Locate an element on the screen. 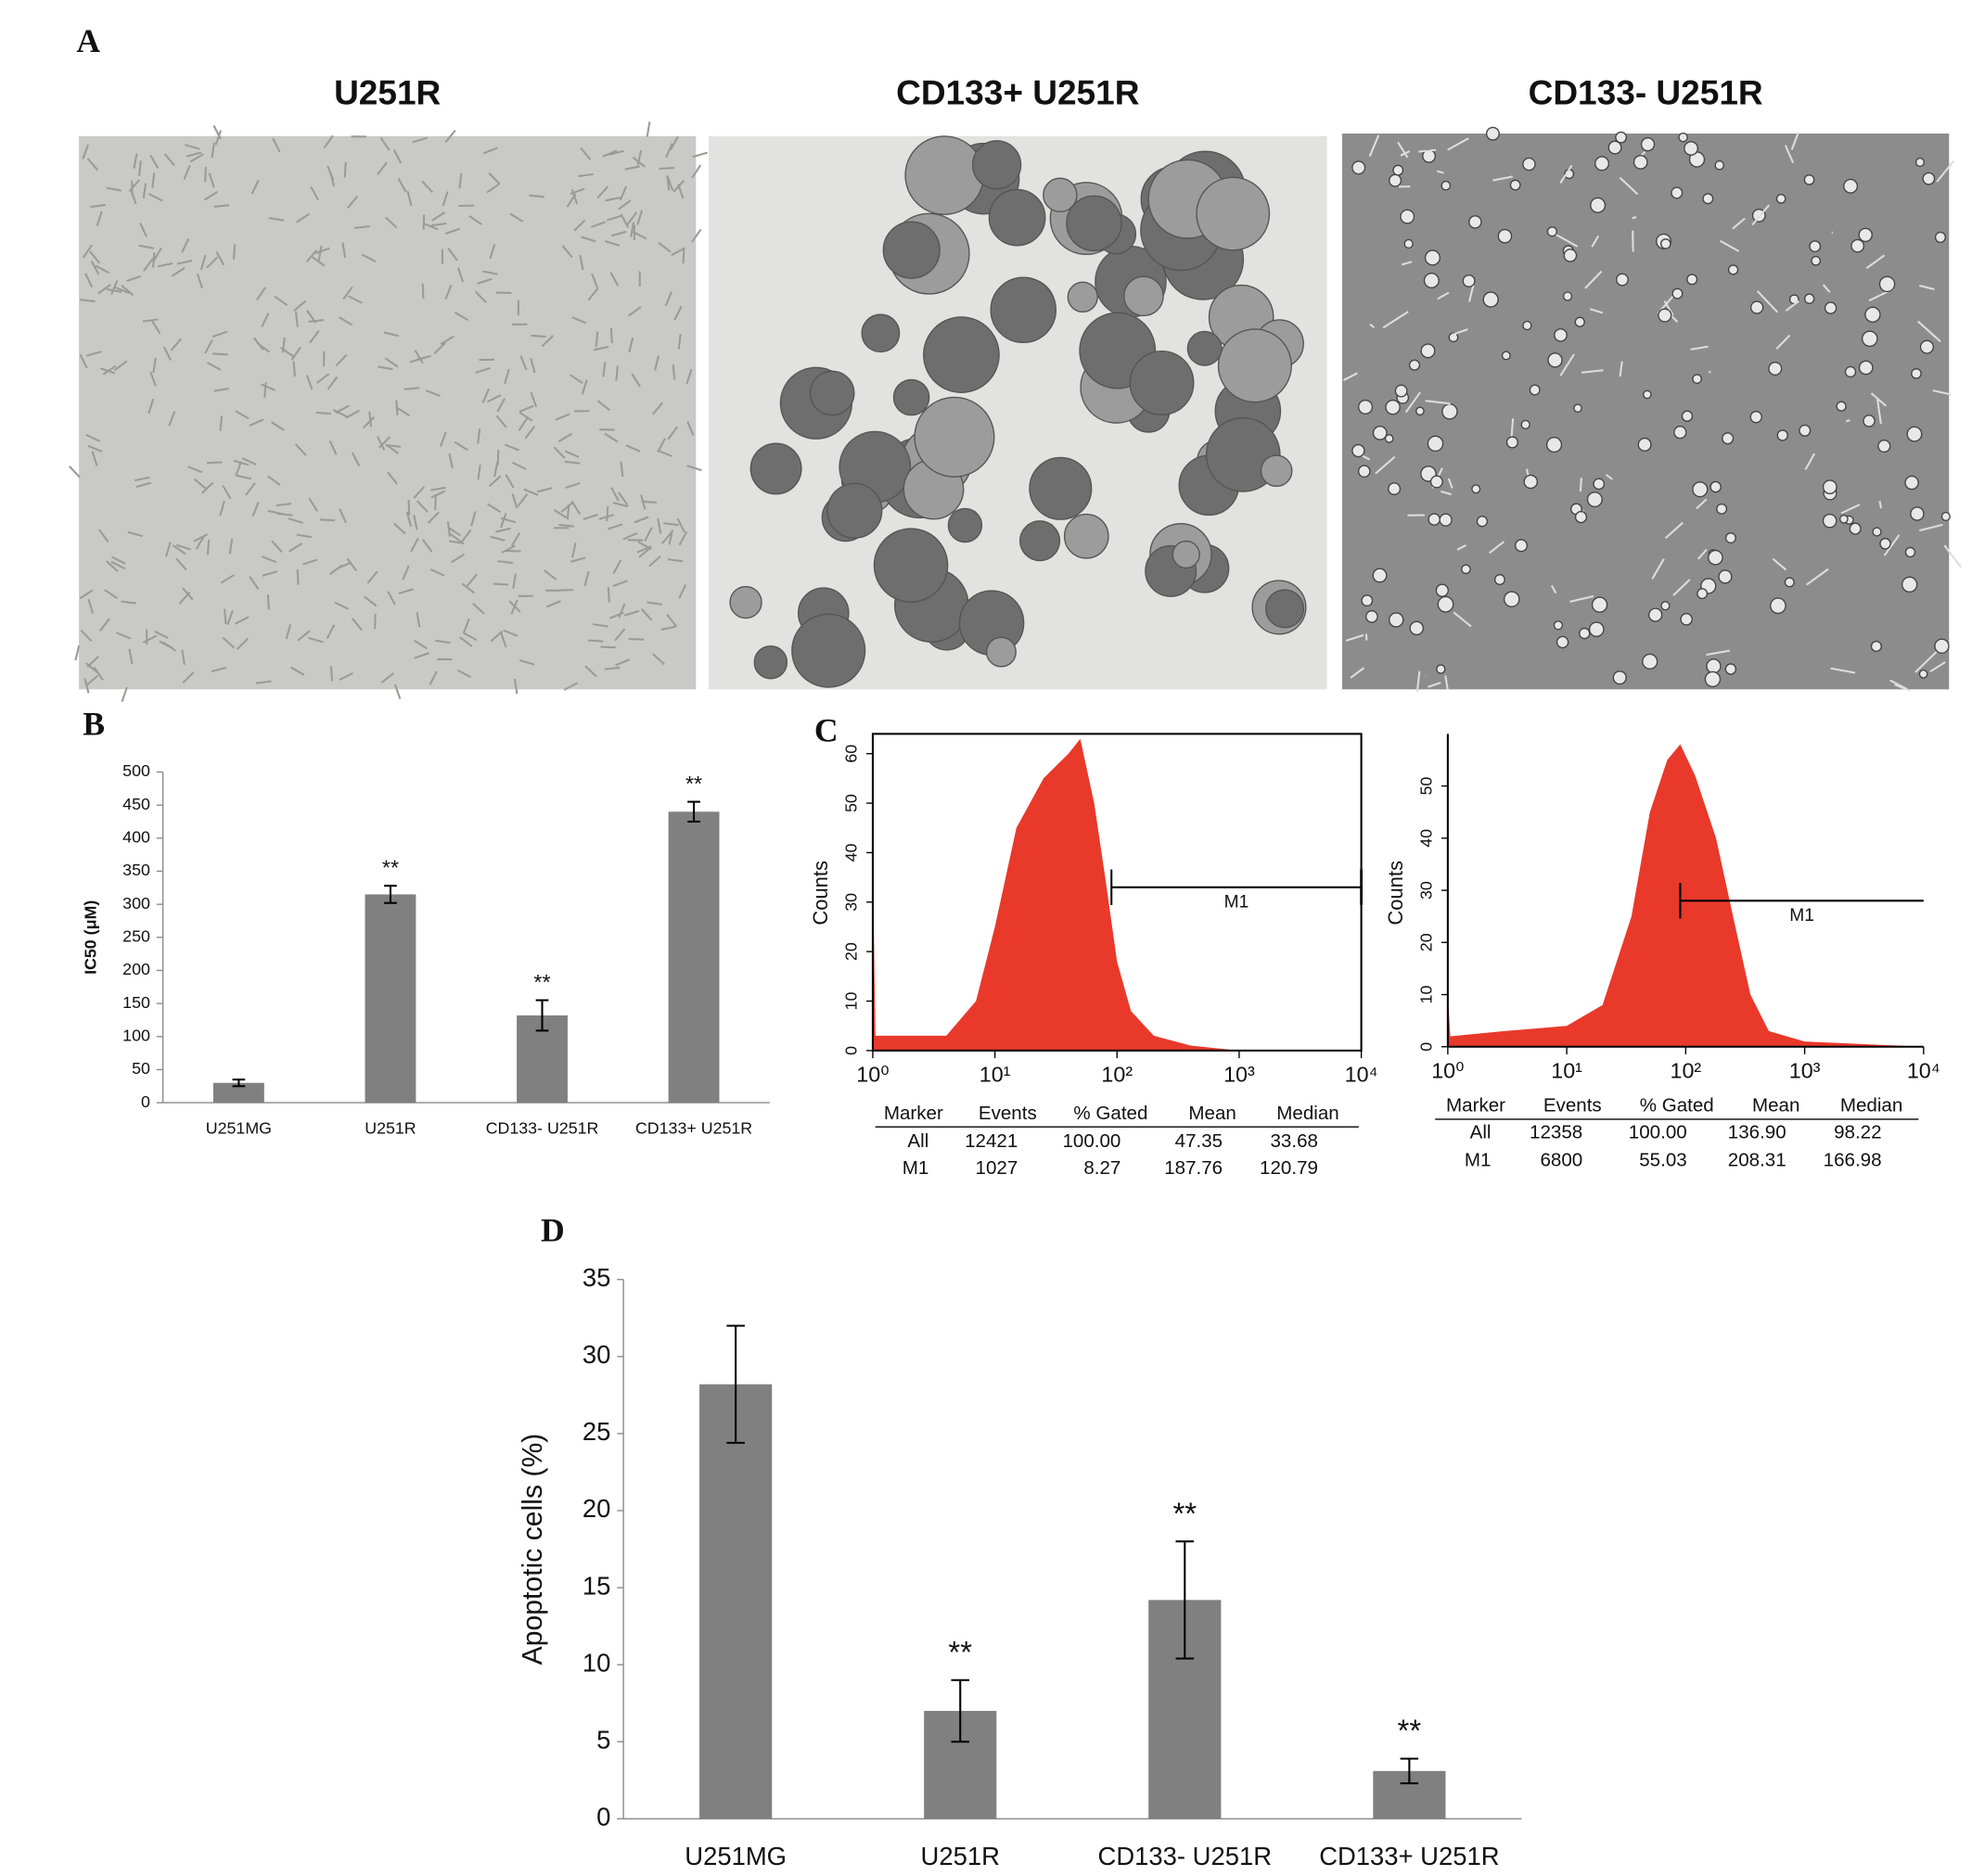 The height and width of the screenshot is (1876, 1972). x-tick-label: 10³ is located at coordinates (1805, 1070).